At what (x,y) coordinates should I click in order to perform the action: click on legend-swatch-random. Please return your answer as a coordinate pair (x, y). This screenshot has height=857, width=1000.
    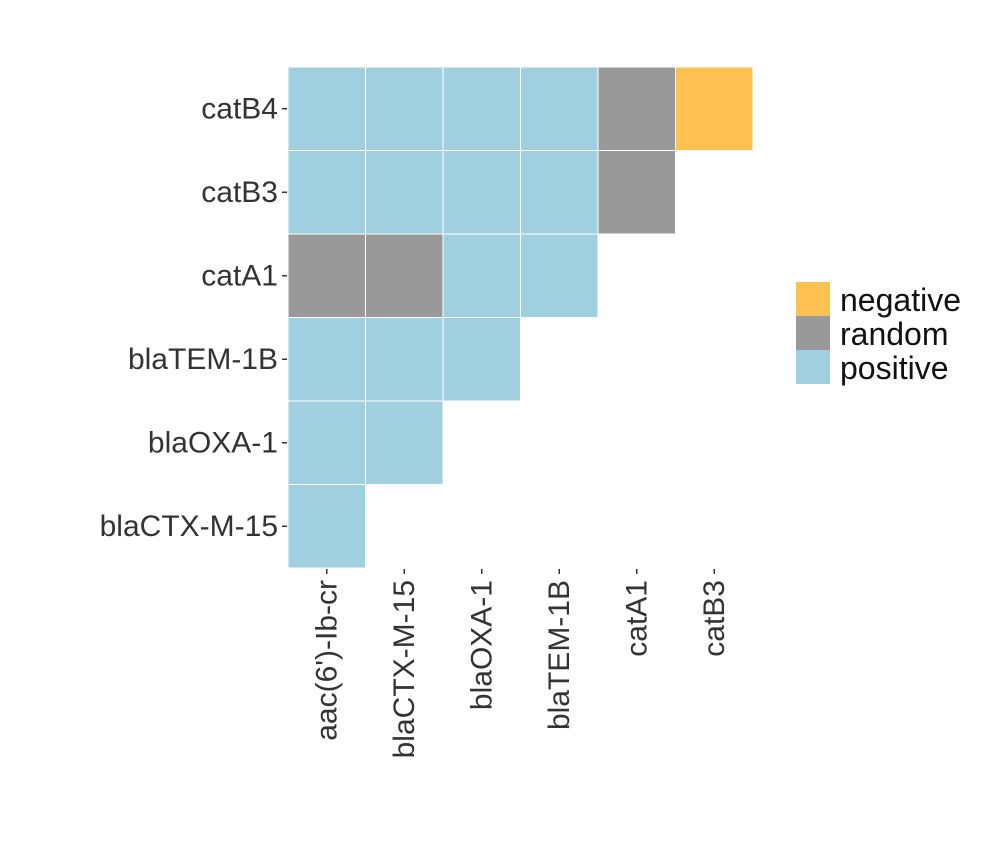
    Looking at the image, I should click on (813, 333).